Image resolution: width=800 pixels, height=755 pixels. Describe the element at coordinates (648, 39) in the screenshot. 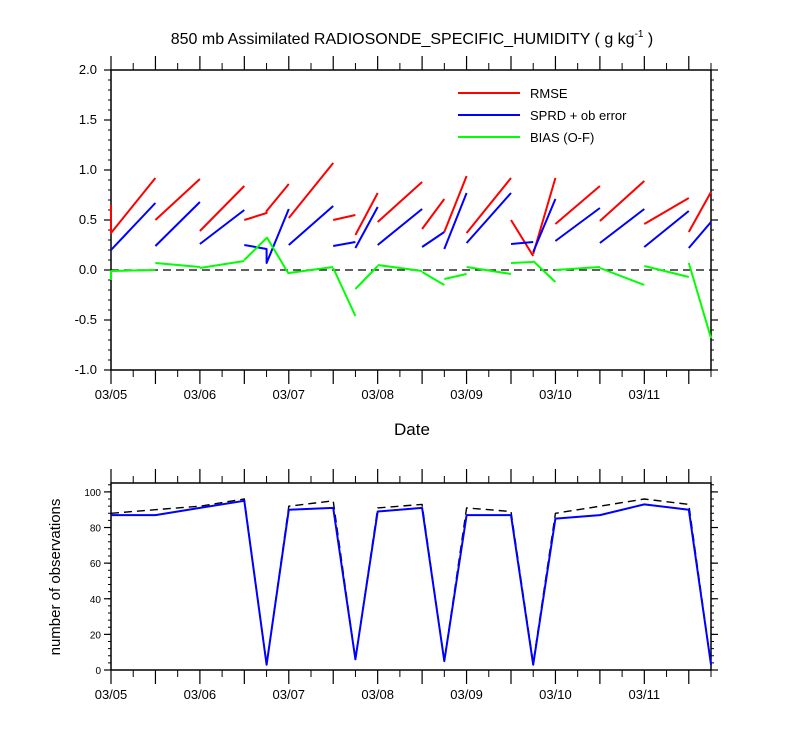

I see `title-tail: )` at that location.